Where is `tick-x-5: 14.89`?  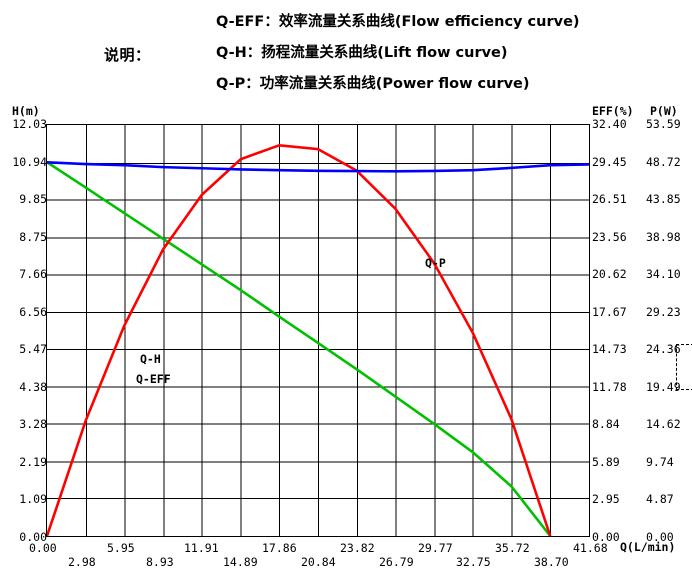
tick-x-5: 14.89 is located at coordinates (240, 562).